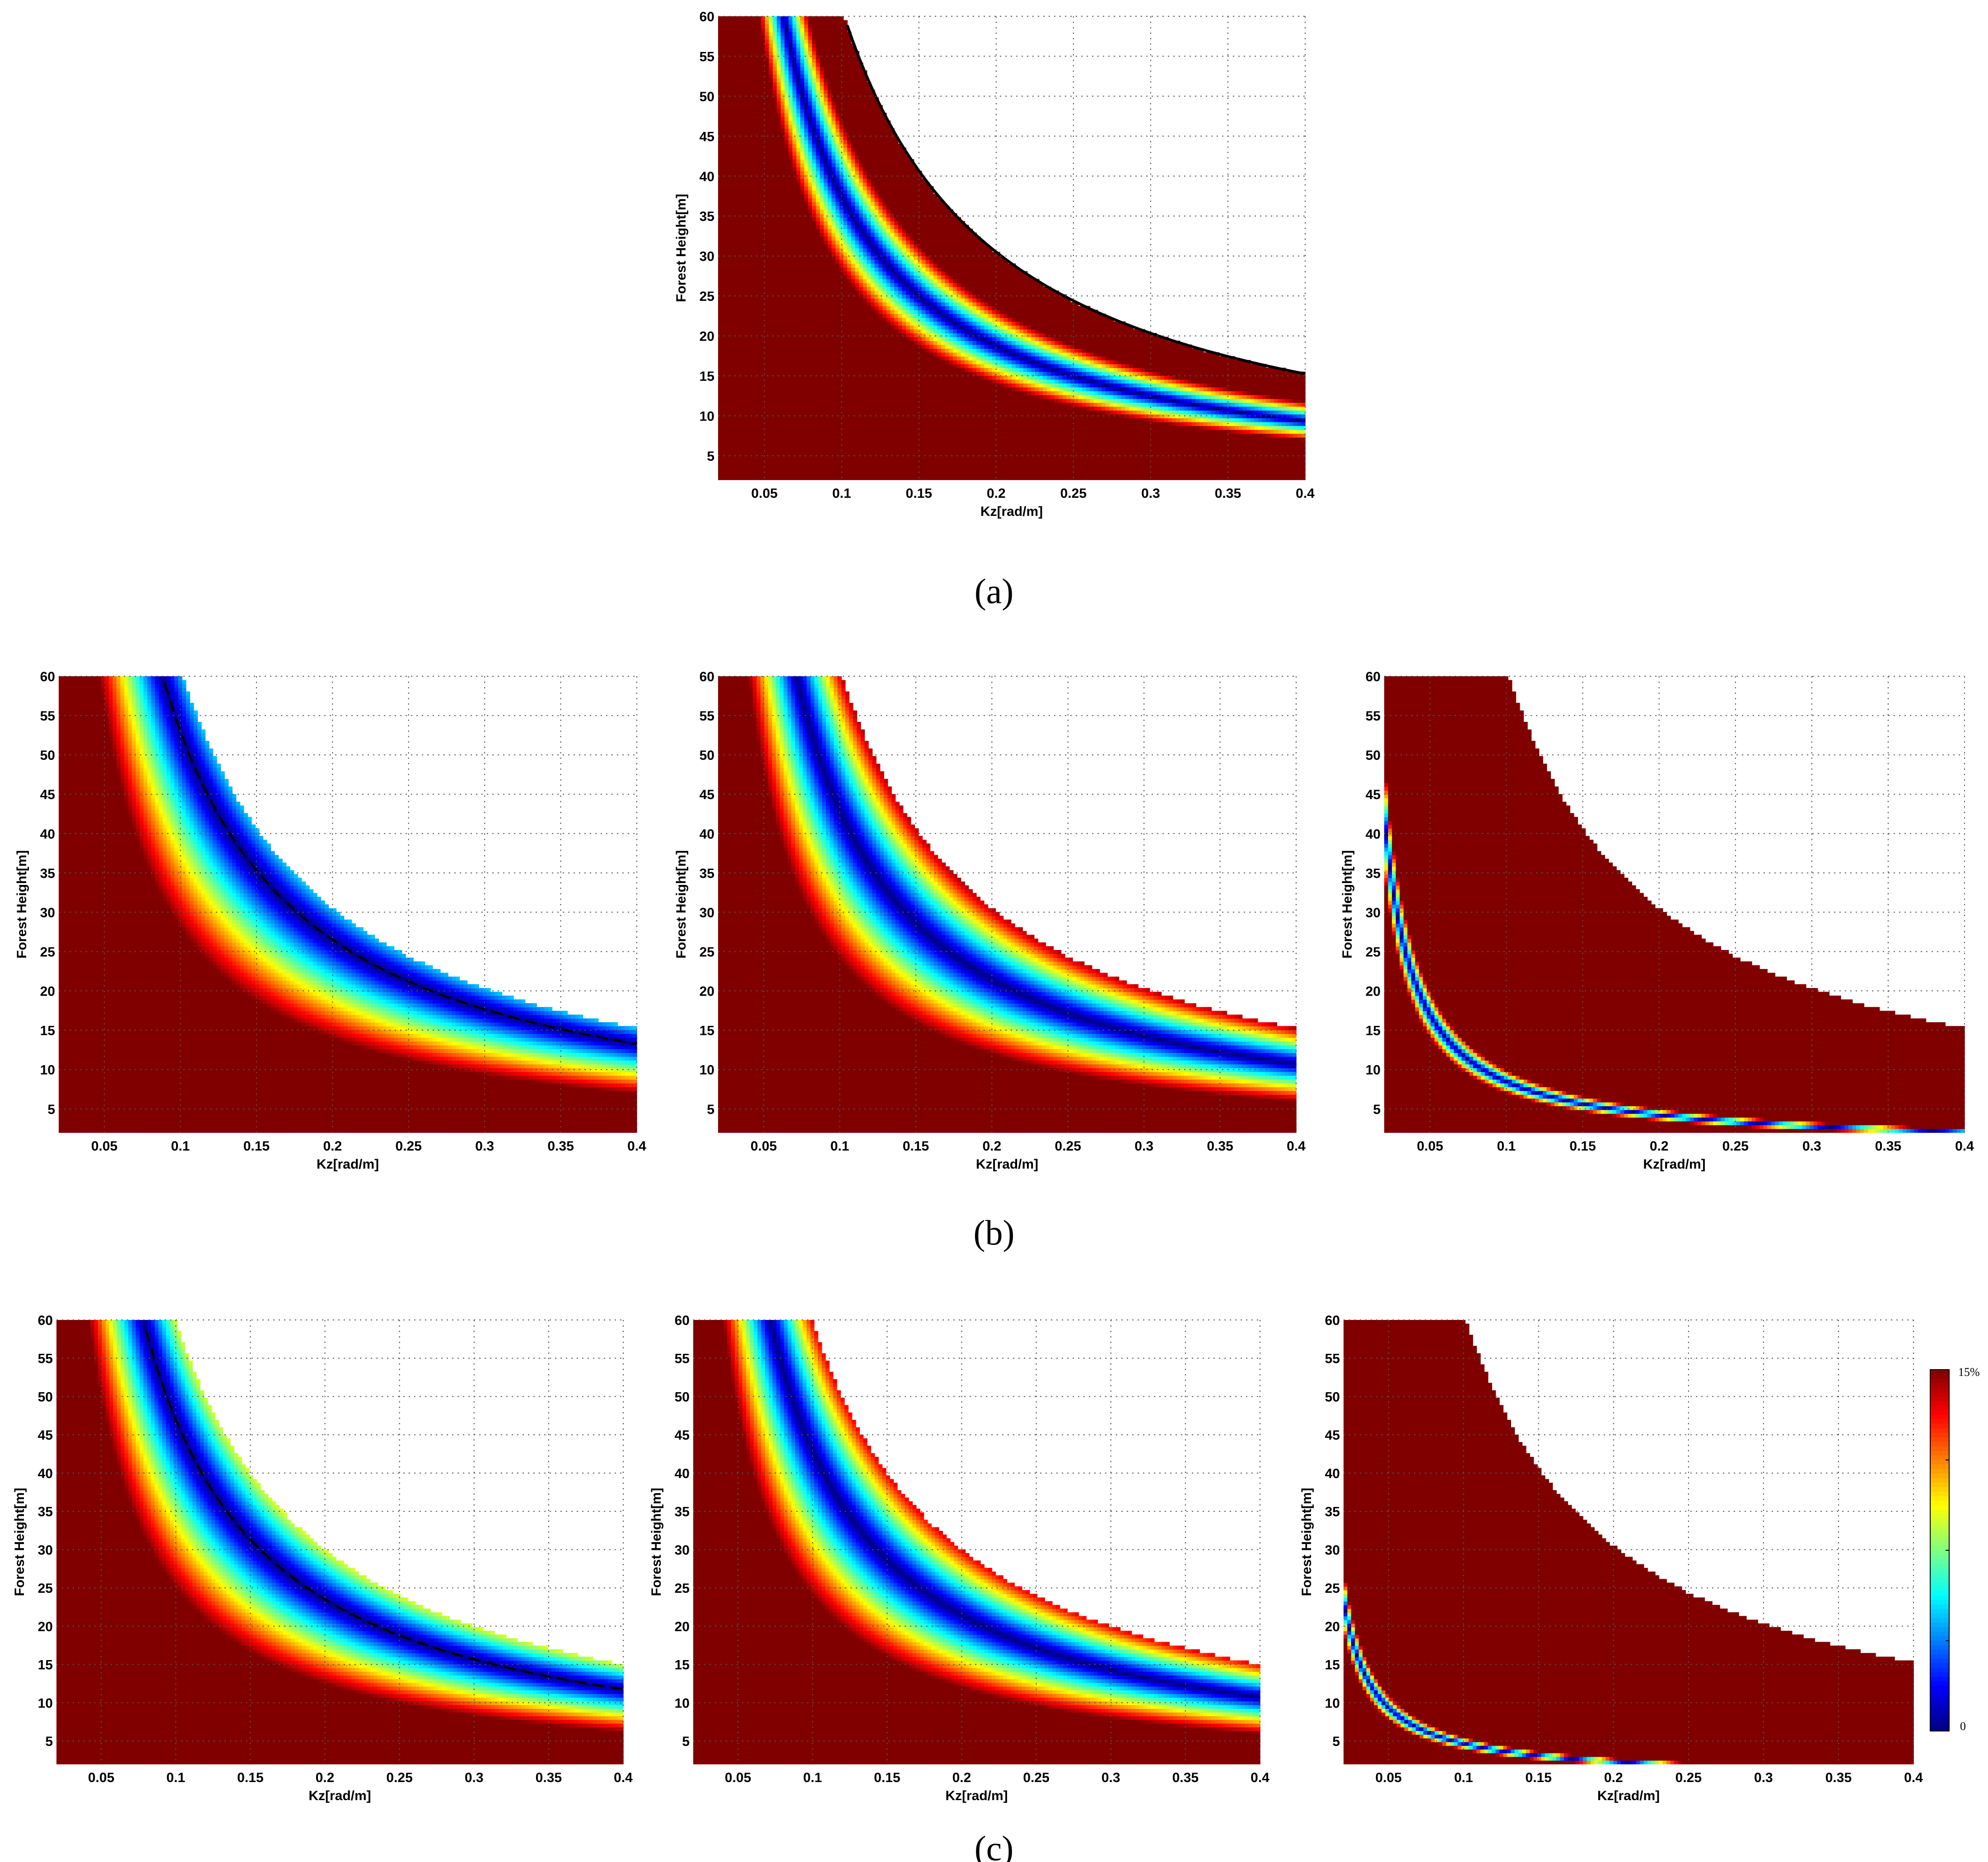 The height and width of the screenshot is (1862, 1988). Describe the element at coordinates (1012, 248) in the screenshot. I see `heatmap-a` at that location.